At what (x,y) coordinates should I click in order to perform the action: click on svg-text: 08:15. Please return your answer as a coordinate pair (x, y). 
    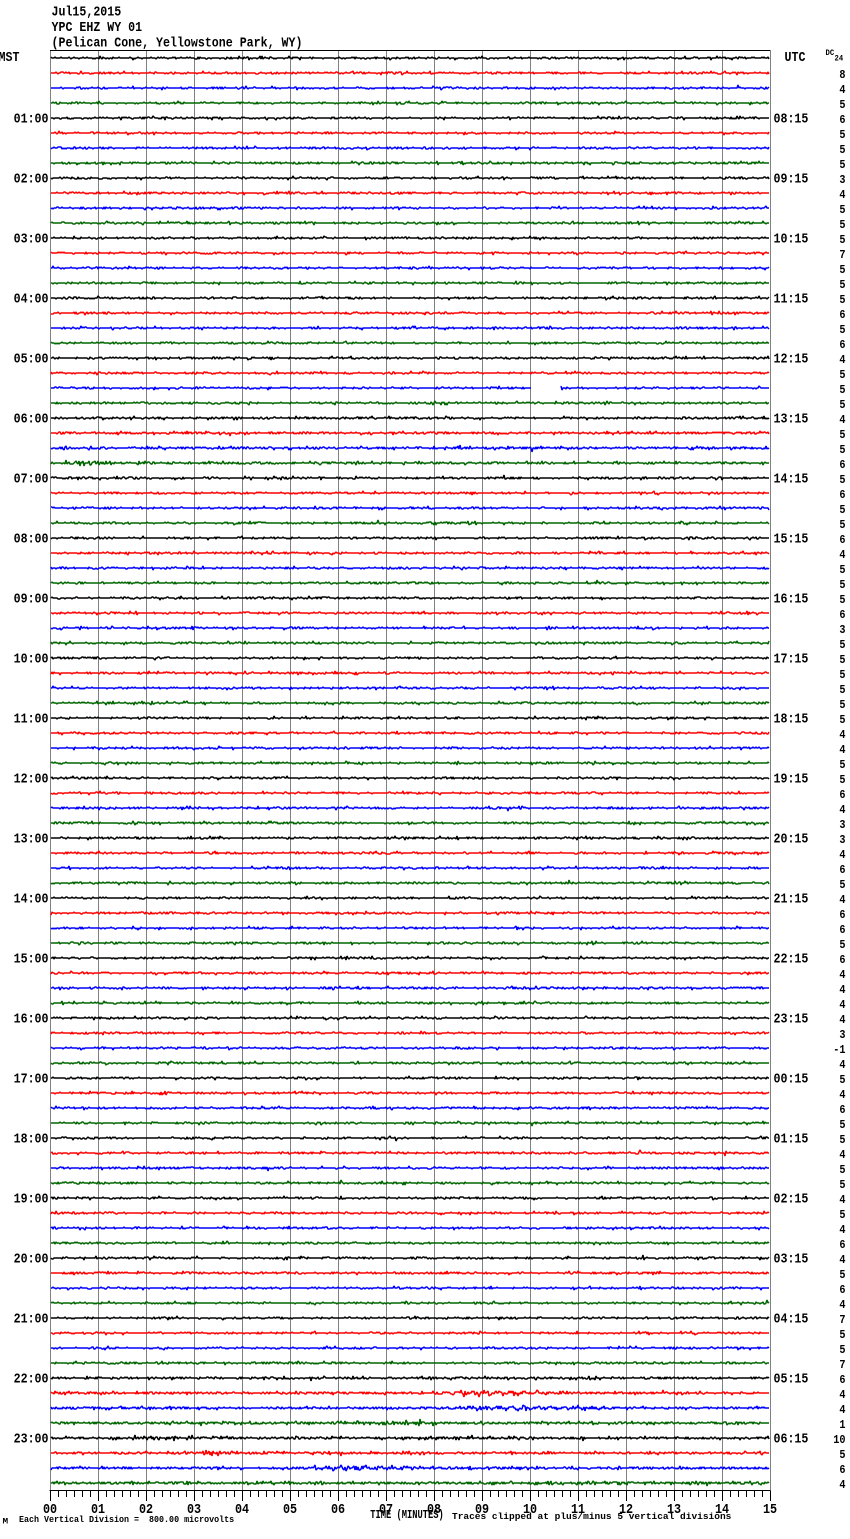
    Looking at the image, I should click on (791, 119).